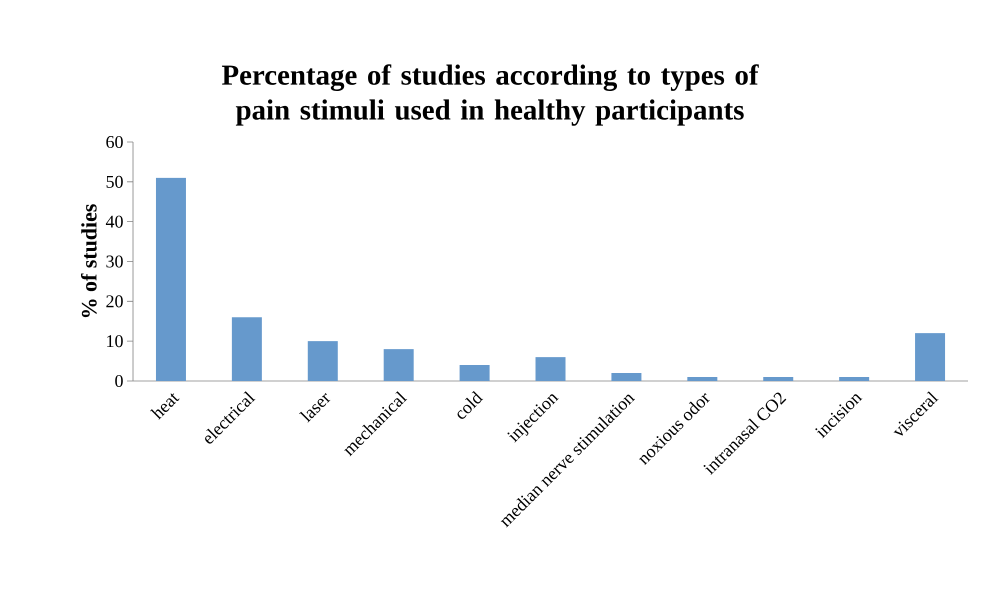  Describe the element at coordinates (114, 222) in the screenshot. I see `y-tick-label: 40` at that location.